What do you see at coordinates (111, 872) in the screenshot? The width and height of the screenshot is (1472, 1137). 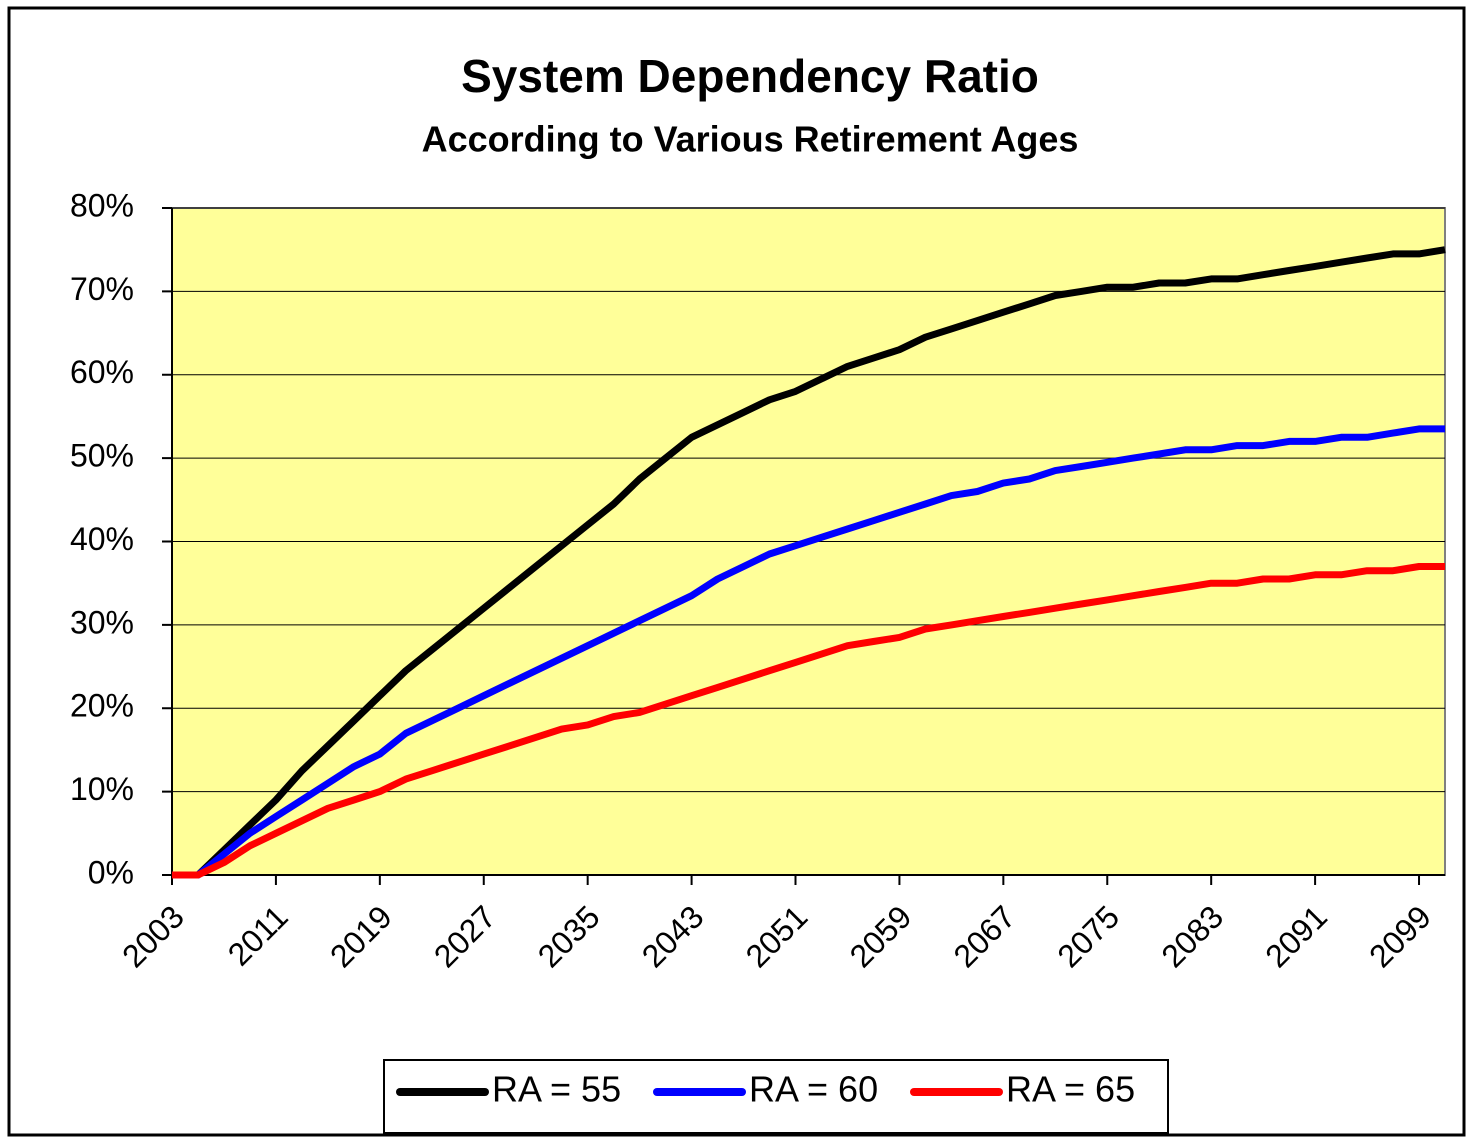 I see `y-tick-label: 0%` at bounding box center [111, 872].